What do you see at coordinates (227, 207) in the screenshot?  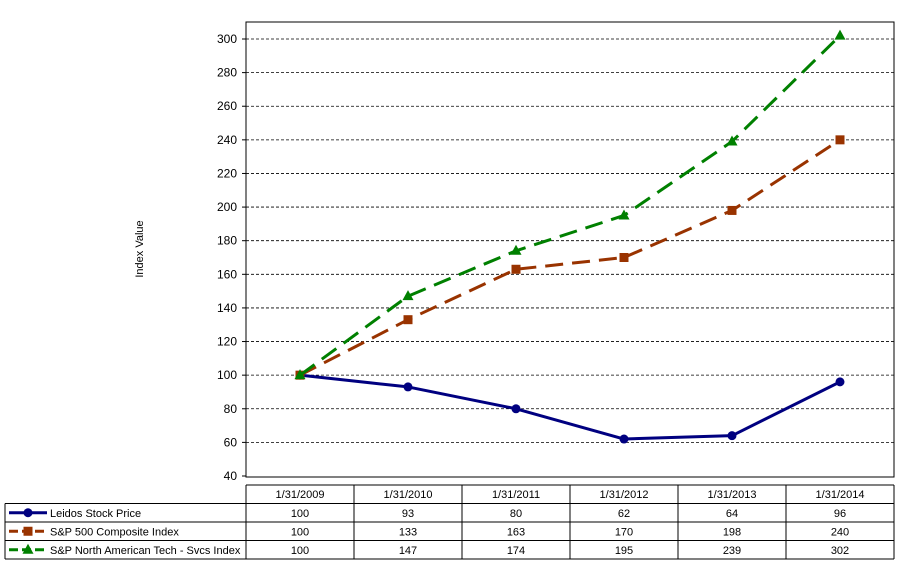 I see `y-tick-label: 200` at bounding box center [227, 207].